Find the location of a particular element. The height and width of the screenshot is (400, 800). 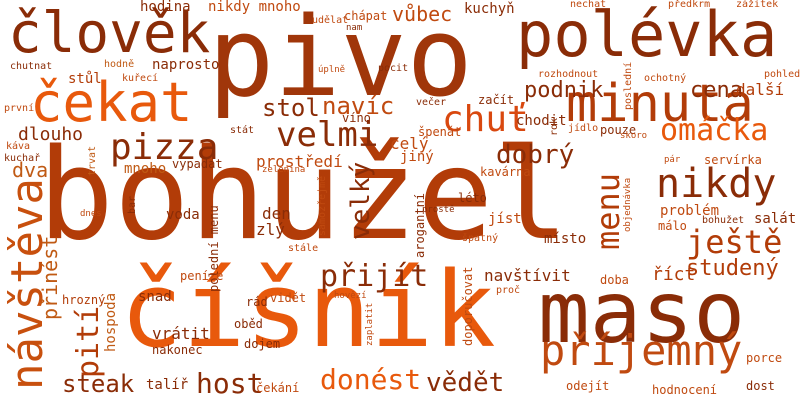

word-uplne: úplně is located at coordinates (332, 70).